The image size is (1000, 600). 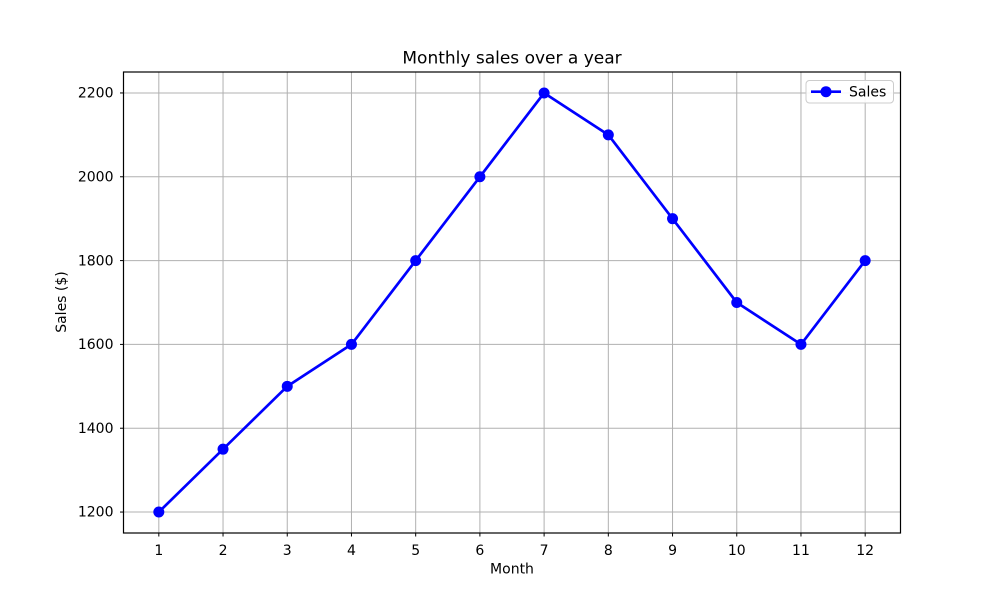 What do you see at coordinates (511, 59) in the screenshot?
I see `chart-title: Monthly sales over a year` at bounding box center [511, 59].